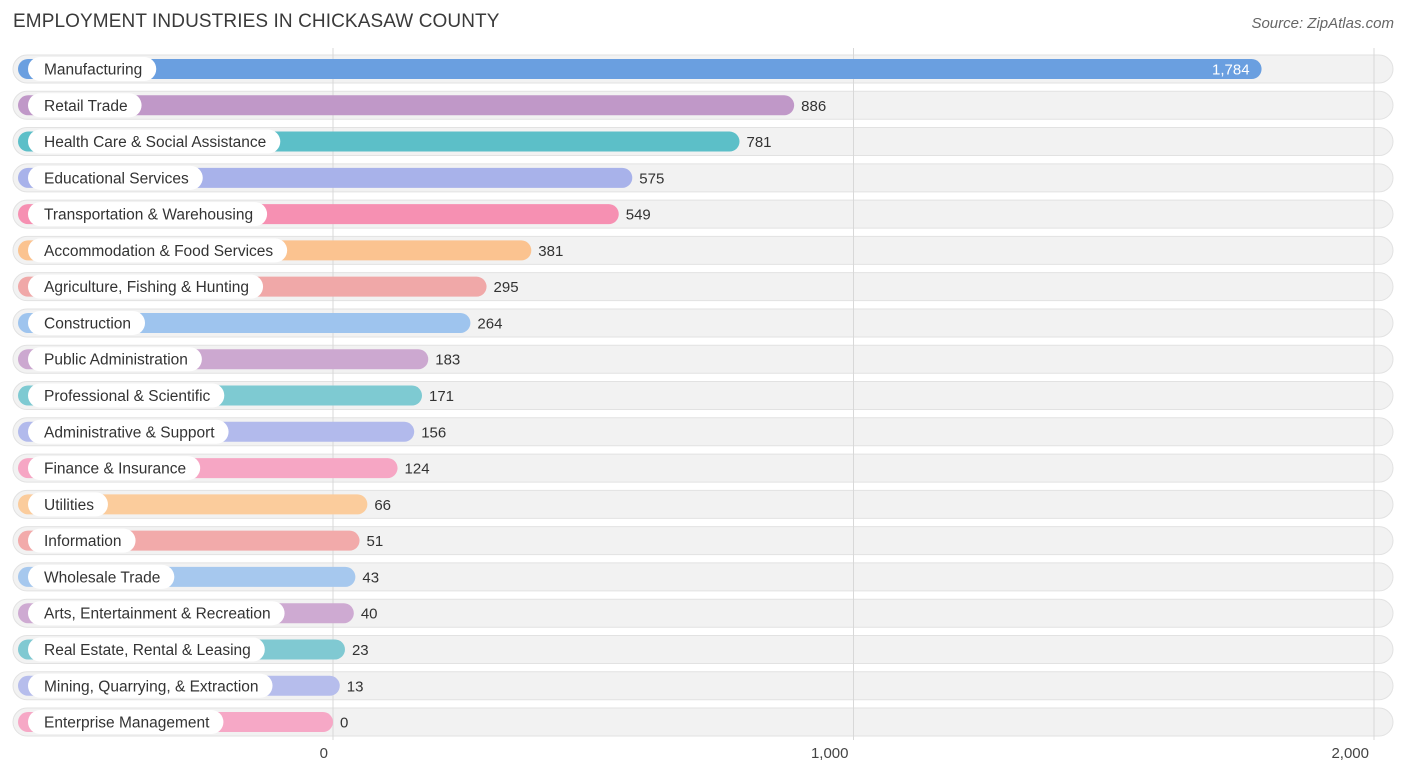  I want to click on category-label: Health Care & Social Assistance, so click(155, 142).